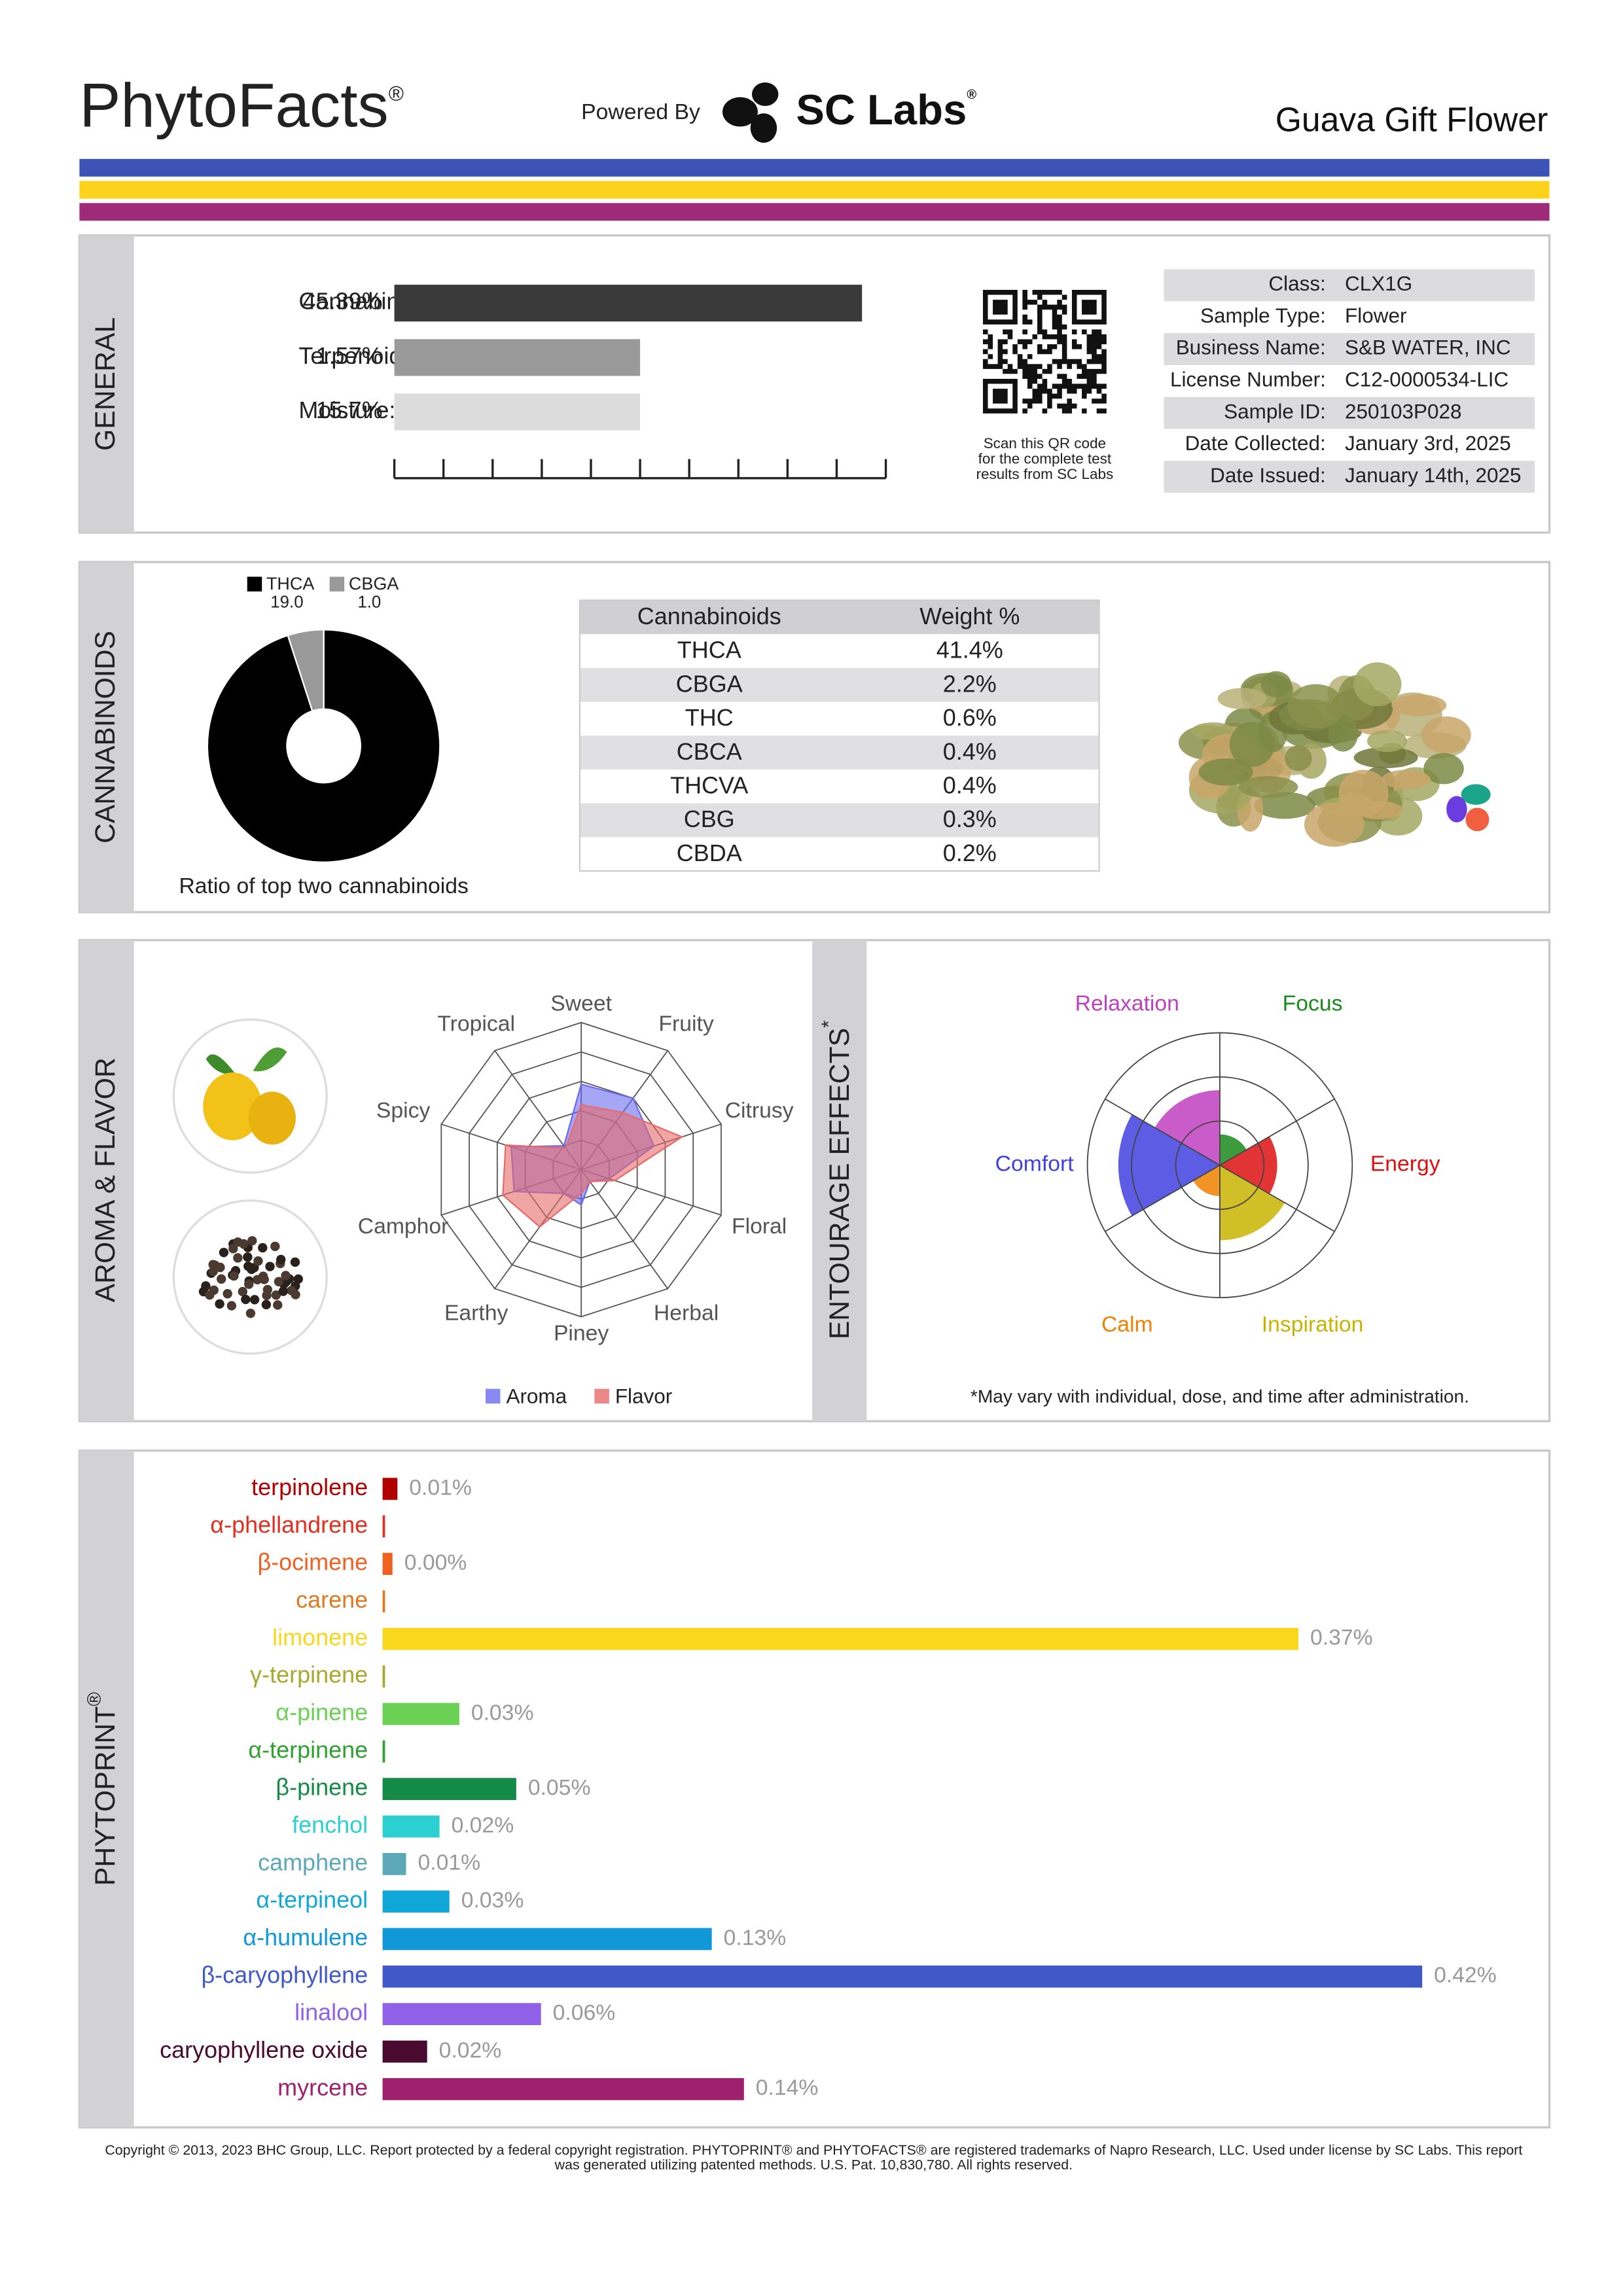 This screenshot has height=2296, width=1623. Describe the element at coordinates (970, 717) in the screenshot. I see `table-cell: 0.6%` at that location.